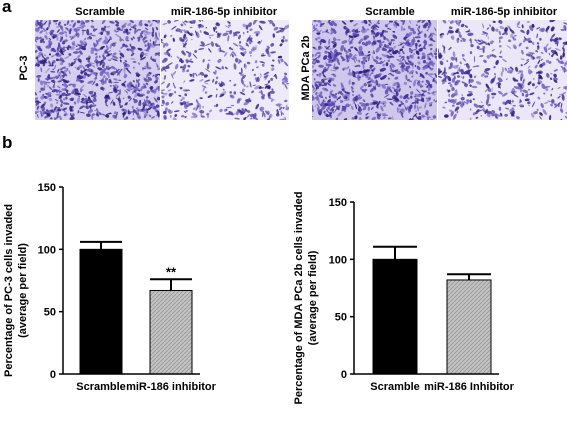  I want to click on y-tick-label: 0, so click(53, 375).